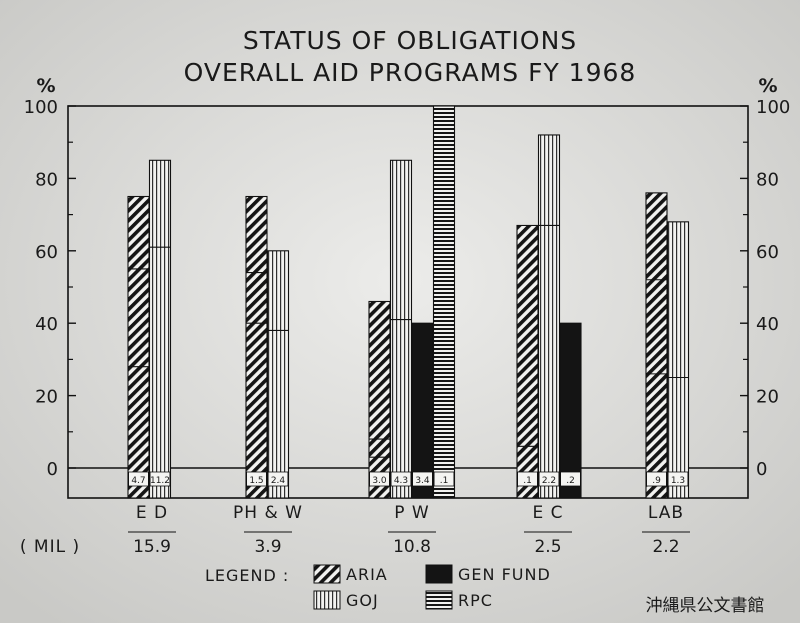 The height and width of the screenshot is (623, 800). What do you see at coordinates (570, 410) in the screenshot?
I see `bar-gen-fund` at bounding box center [570, 410].